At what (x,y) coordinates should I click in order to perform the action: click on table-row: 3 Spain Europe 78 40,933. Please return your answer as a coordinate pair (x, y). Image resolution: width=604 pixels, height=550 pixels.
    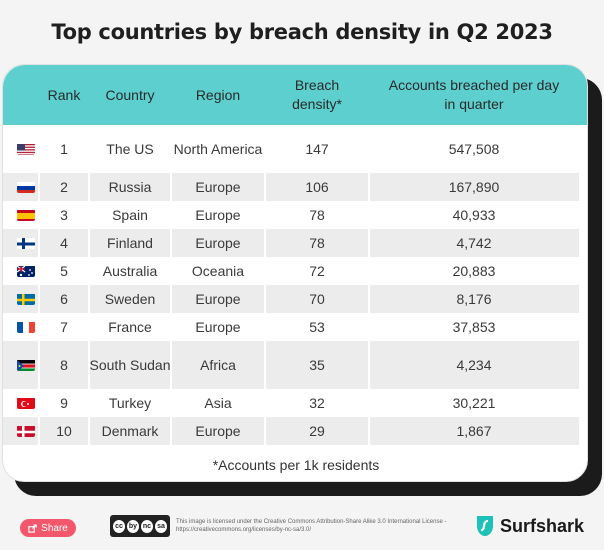
    Looking at the image, I should click on (295, 215).